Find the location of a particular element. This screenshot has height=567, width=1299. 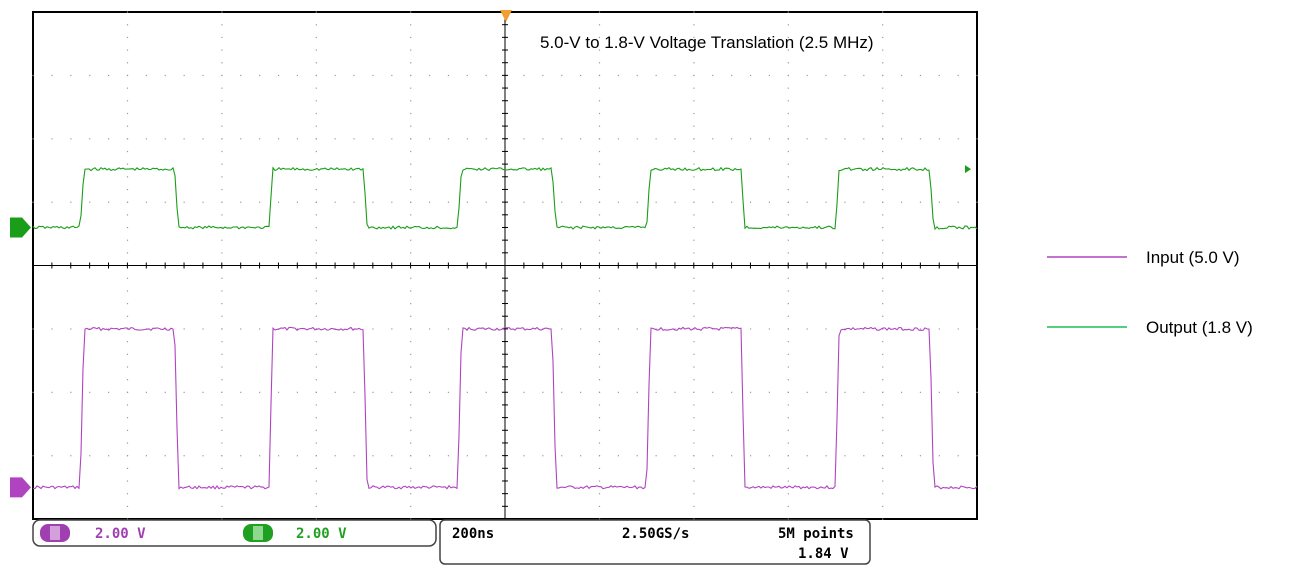

trigger-level: 1.84 V is located at coordinates (823, 554).